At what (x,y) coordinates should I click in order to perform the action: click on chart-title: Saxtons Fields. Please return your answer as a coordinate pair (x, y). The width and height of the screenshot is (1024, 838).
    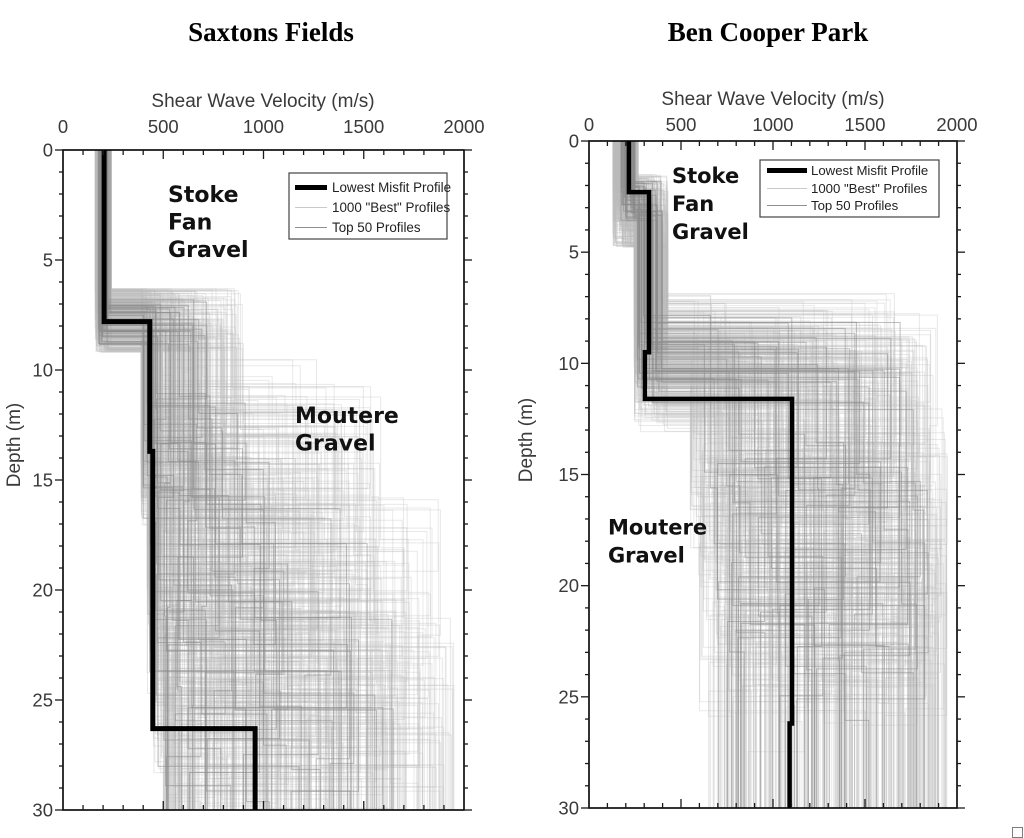
    Looking at the image, I should click on (271, 32).